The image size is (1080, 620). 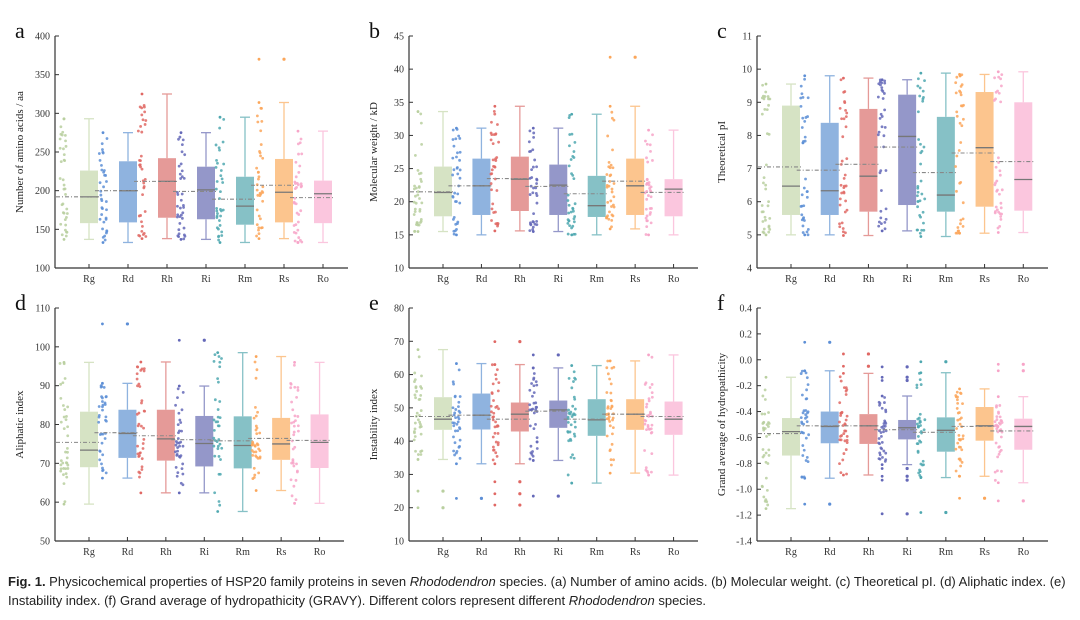 What do you see at coordinates (45, 386) in the screenshot?
I see `y-tick-label: 90` at bounding box center [45, 386].